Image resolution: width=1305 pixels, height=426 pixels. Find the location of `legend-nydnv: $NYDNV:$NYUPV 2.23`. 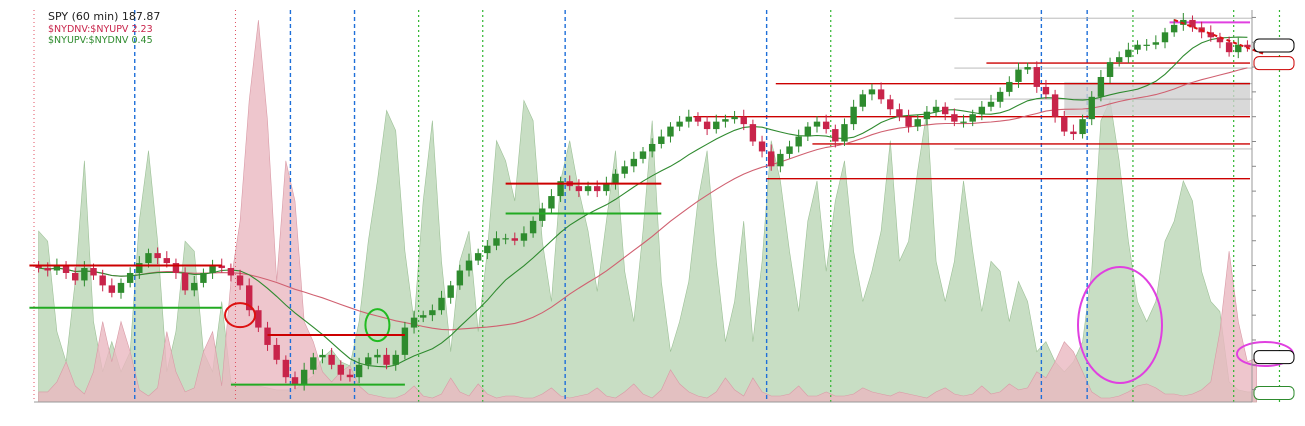

legend-nydnv: $NYDNV:$NYUPV 2.23 is located at coordinates (100, 29).